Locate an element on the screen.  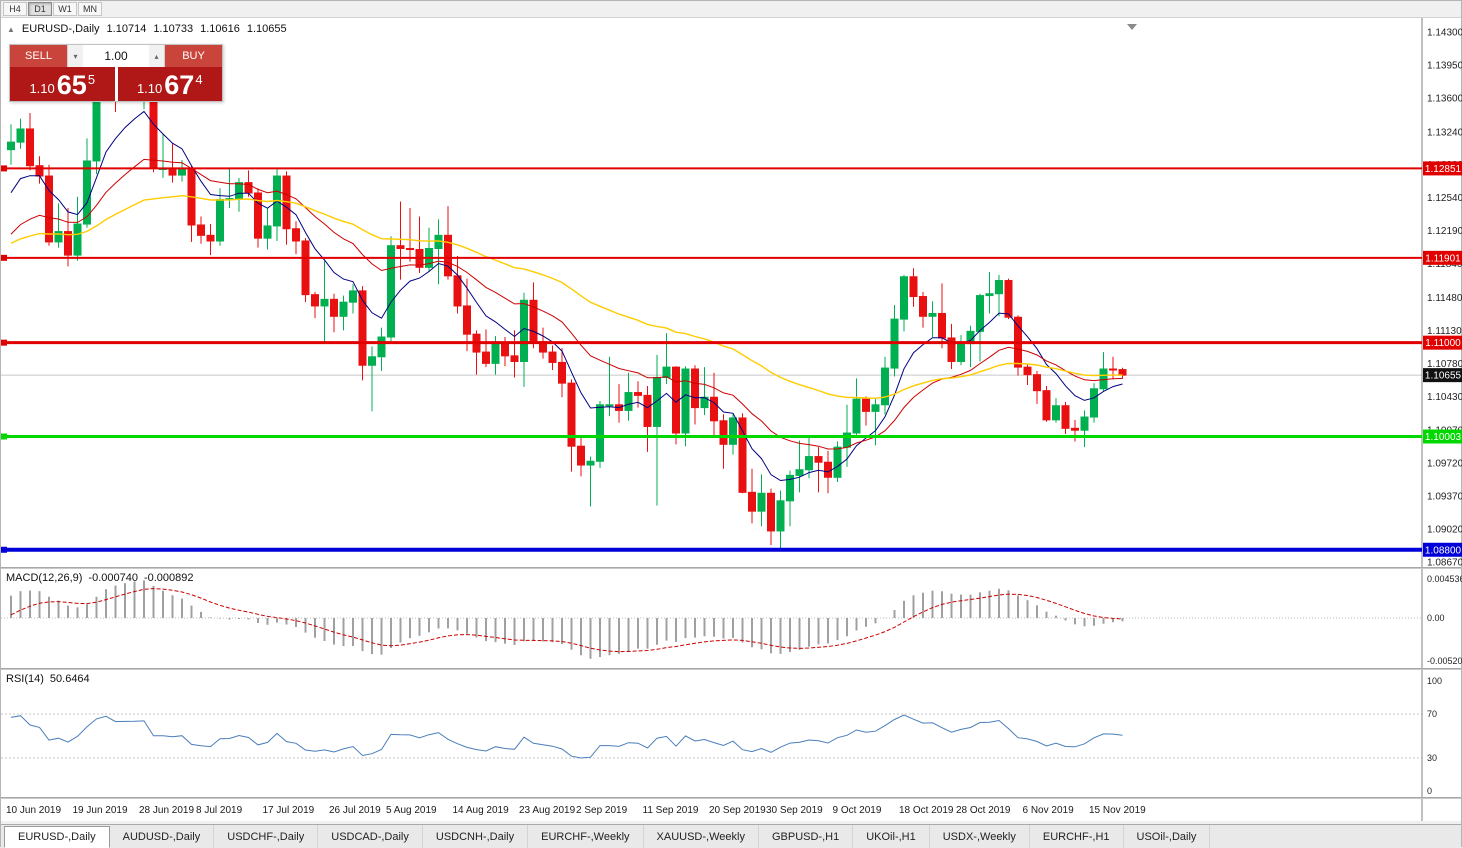
macd-signal-line is located at coordinates (566, 620).